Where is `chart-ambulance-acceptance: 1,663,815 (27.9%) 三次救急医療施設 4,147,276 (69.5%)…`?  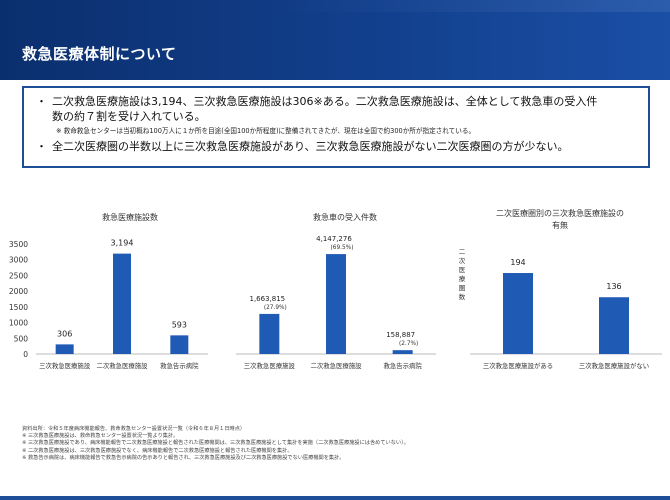 chart-ambulance-acceptance: 1,663,815 (27.9%) 三次救急医療施設 4,147,276 (69.5%)… is located at coordinates (336, 302).